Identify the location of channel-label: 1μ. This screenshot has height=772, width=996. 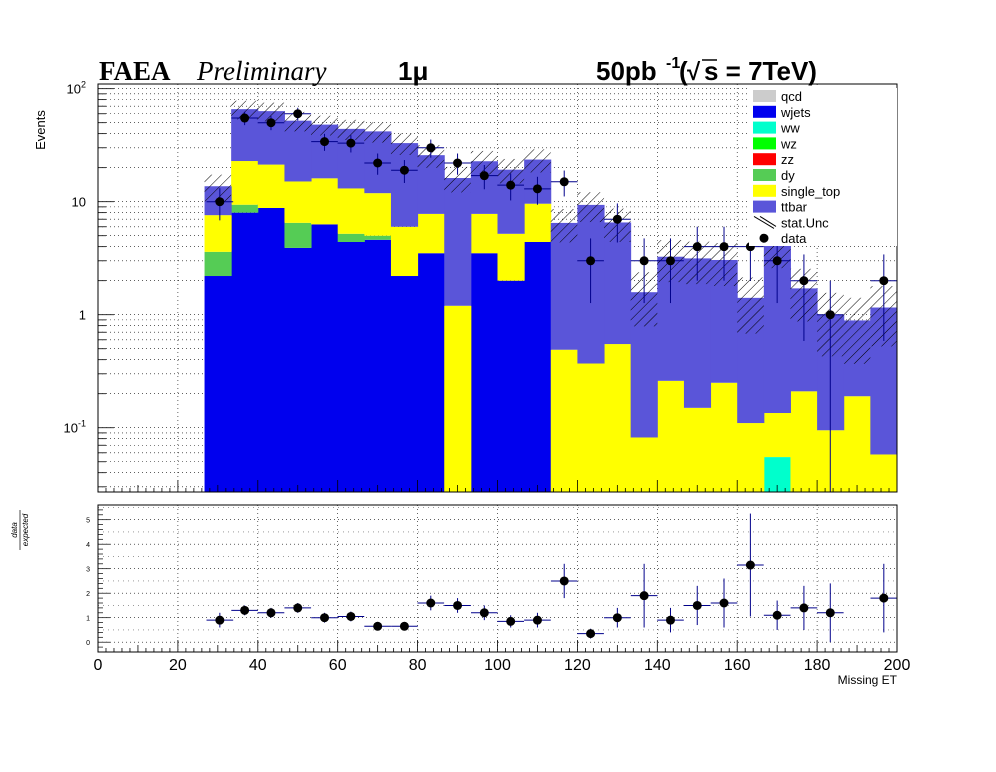
(413, 71).